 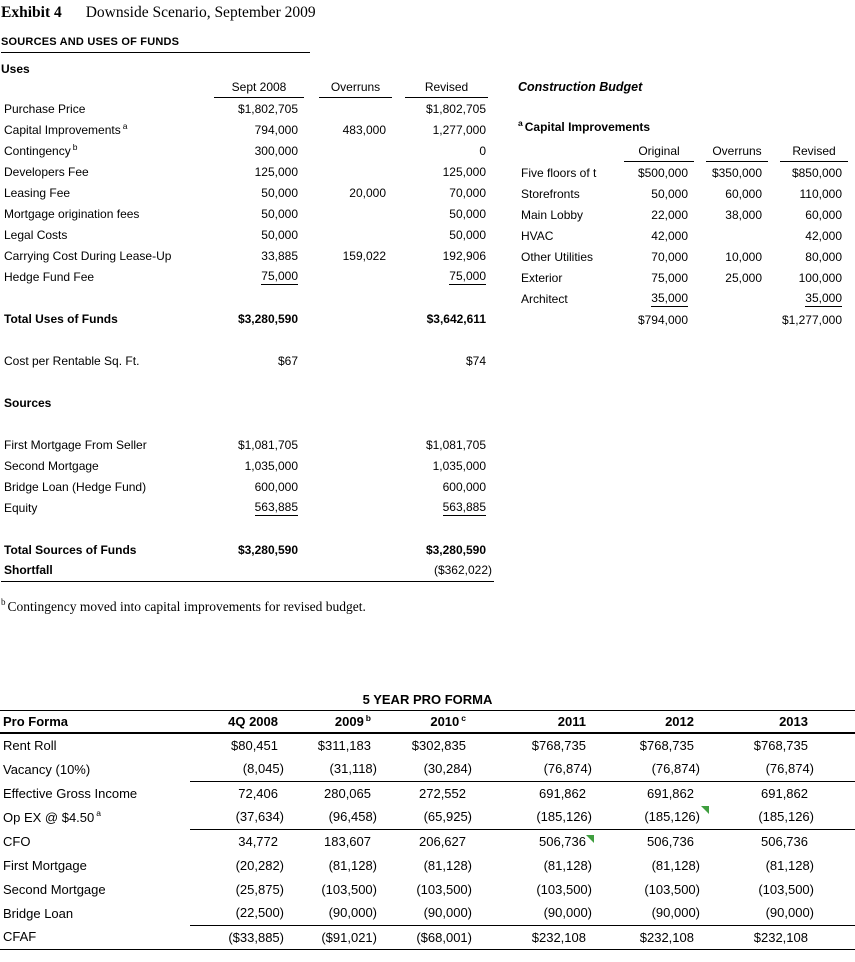 What do you see at coordinates (245, 149) in the screenshot?
I see `row-contingency: Contingency b 300,000 0` at bounding box center [245, 149].